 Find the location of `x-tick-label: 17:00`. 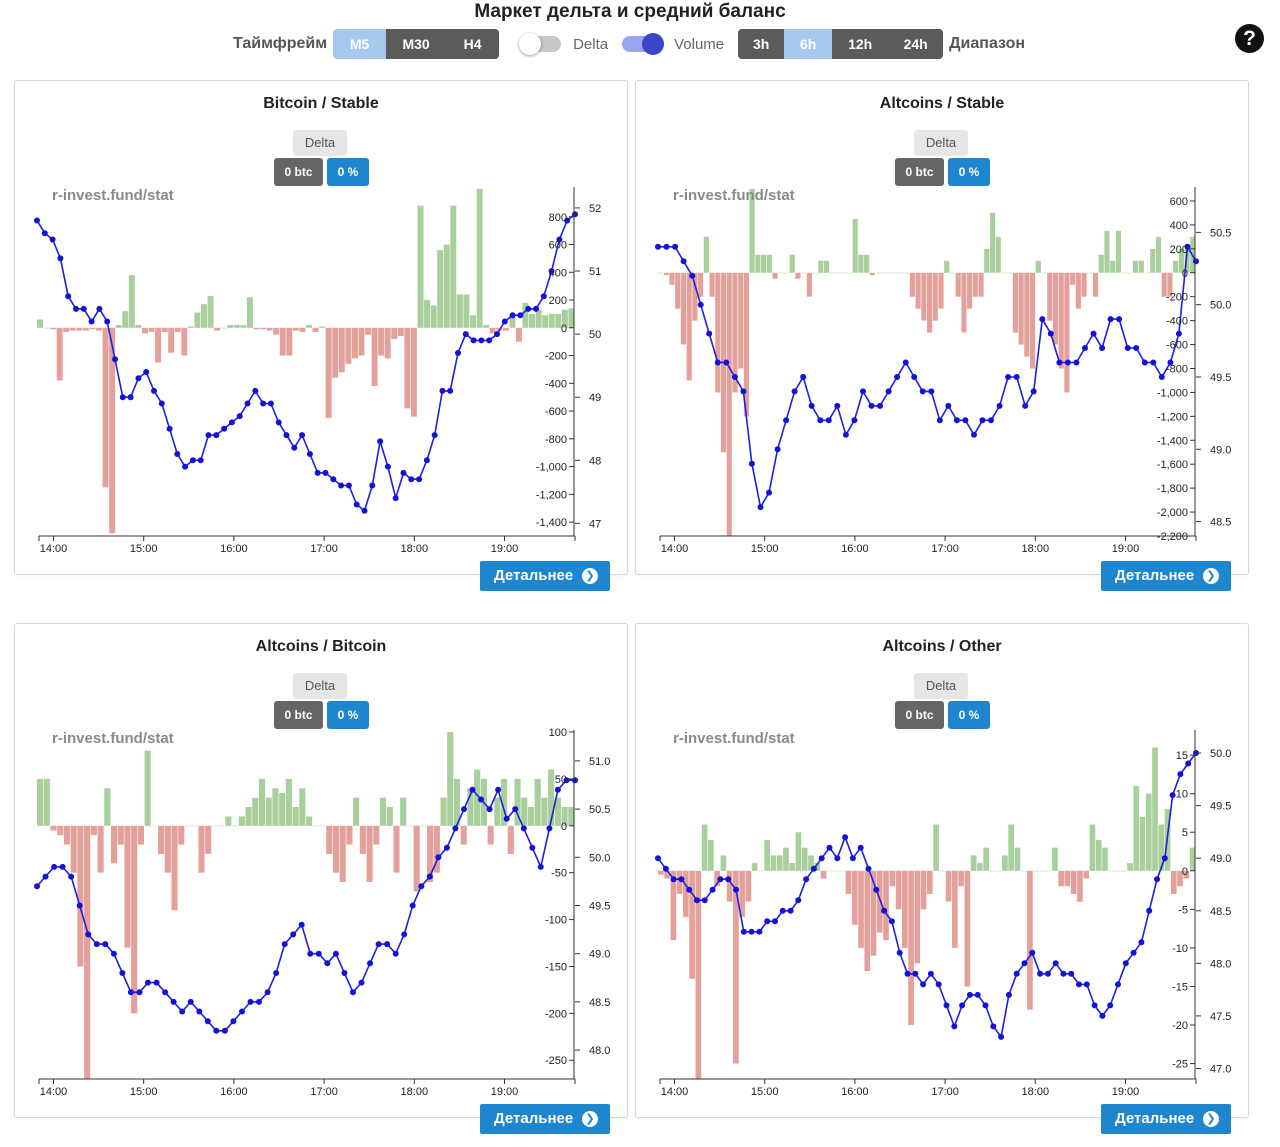

x-tick-label: 17:00 is located at coordinates (324, 549).